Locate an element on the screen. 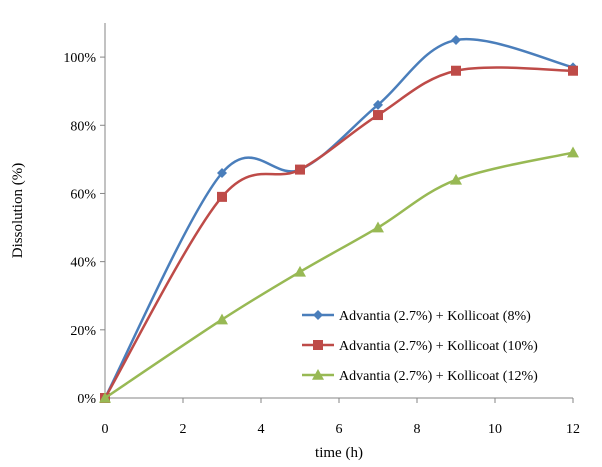 This screenshot has height=467, width=602. y-axis-title: Dissolution (%) is located at coordinates (18, 210).